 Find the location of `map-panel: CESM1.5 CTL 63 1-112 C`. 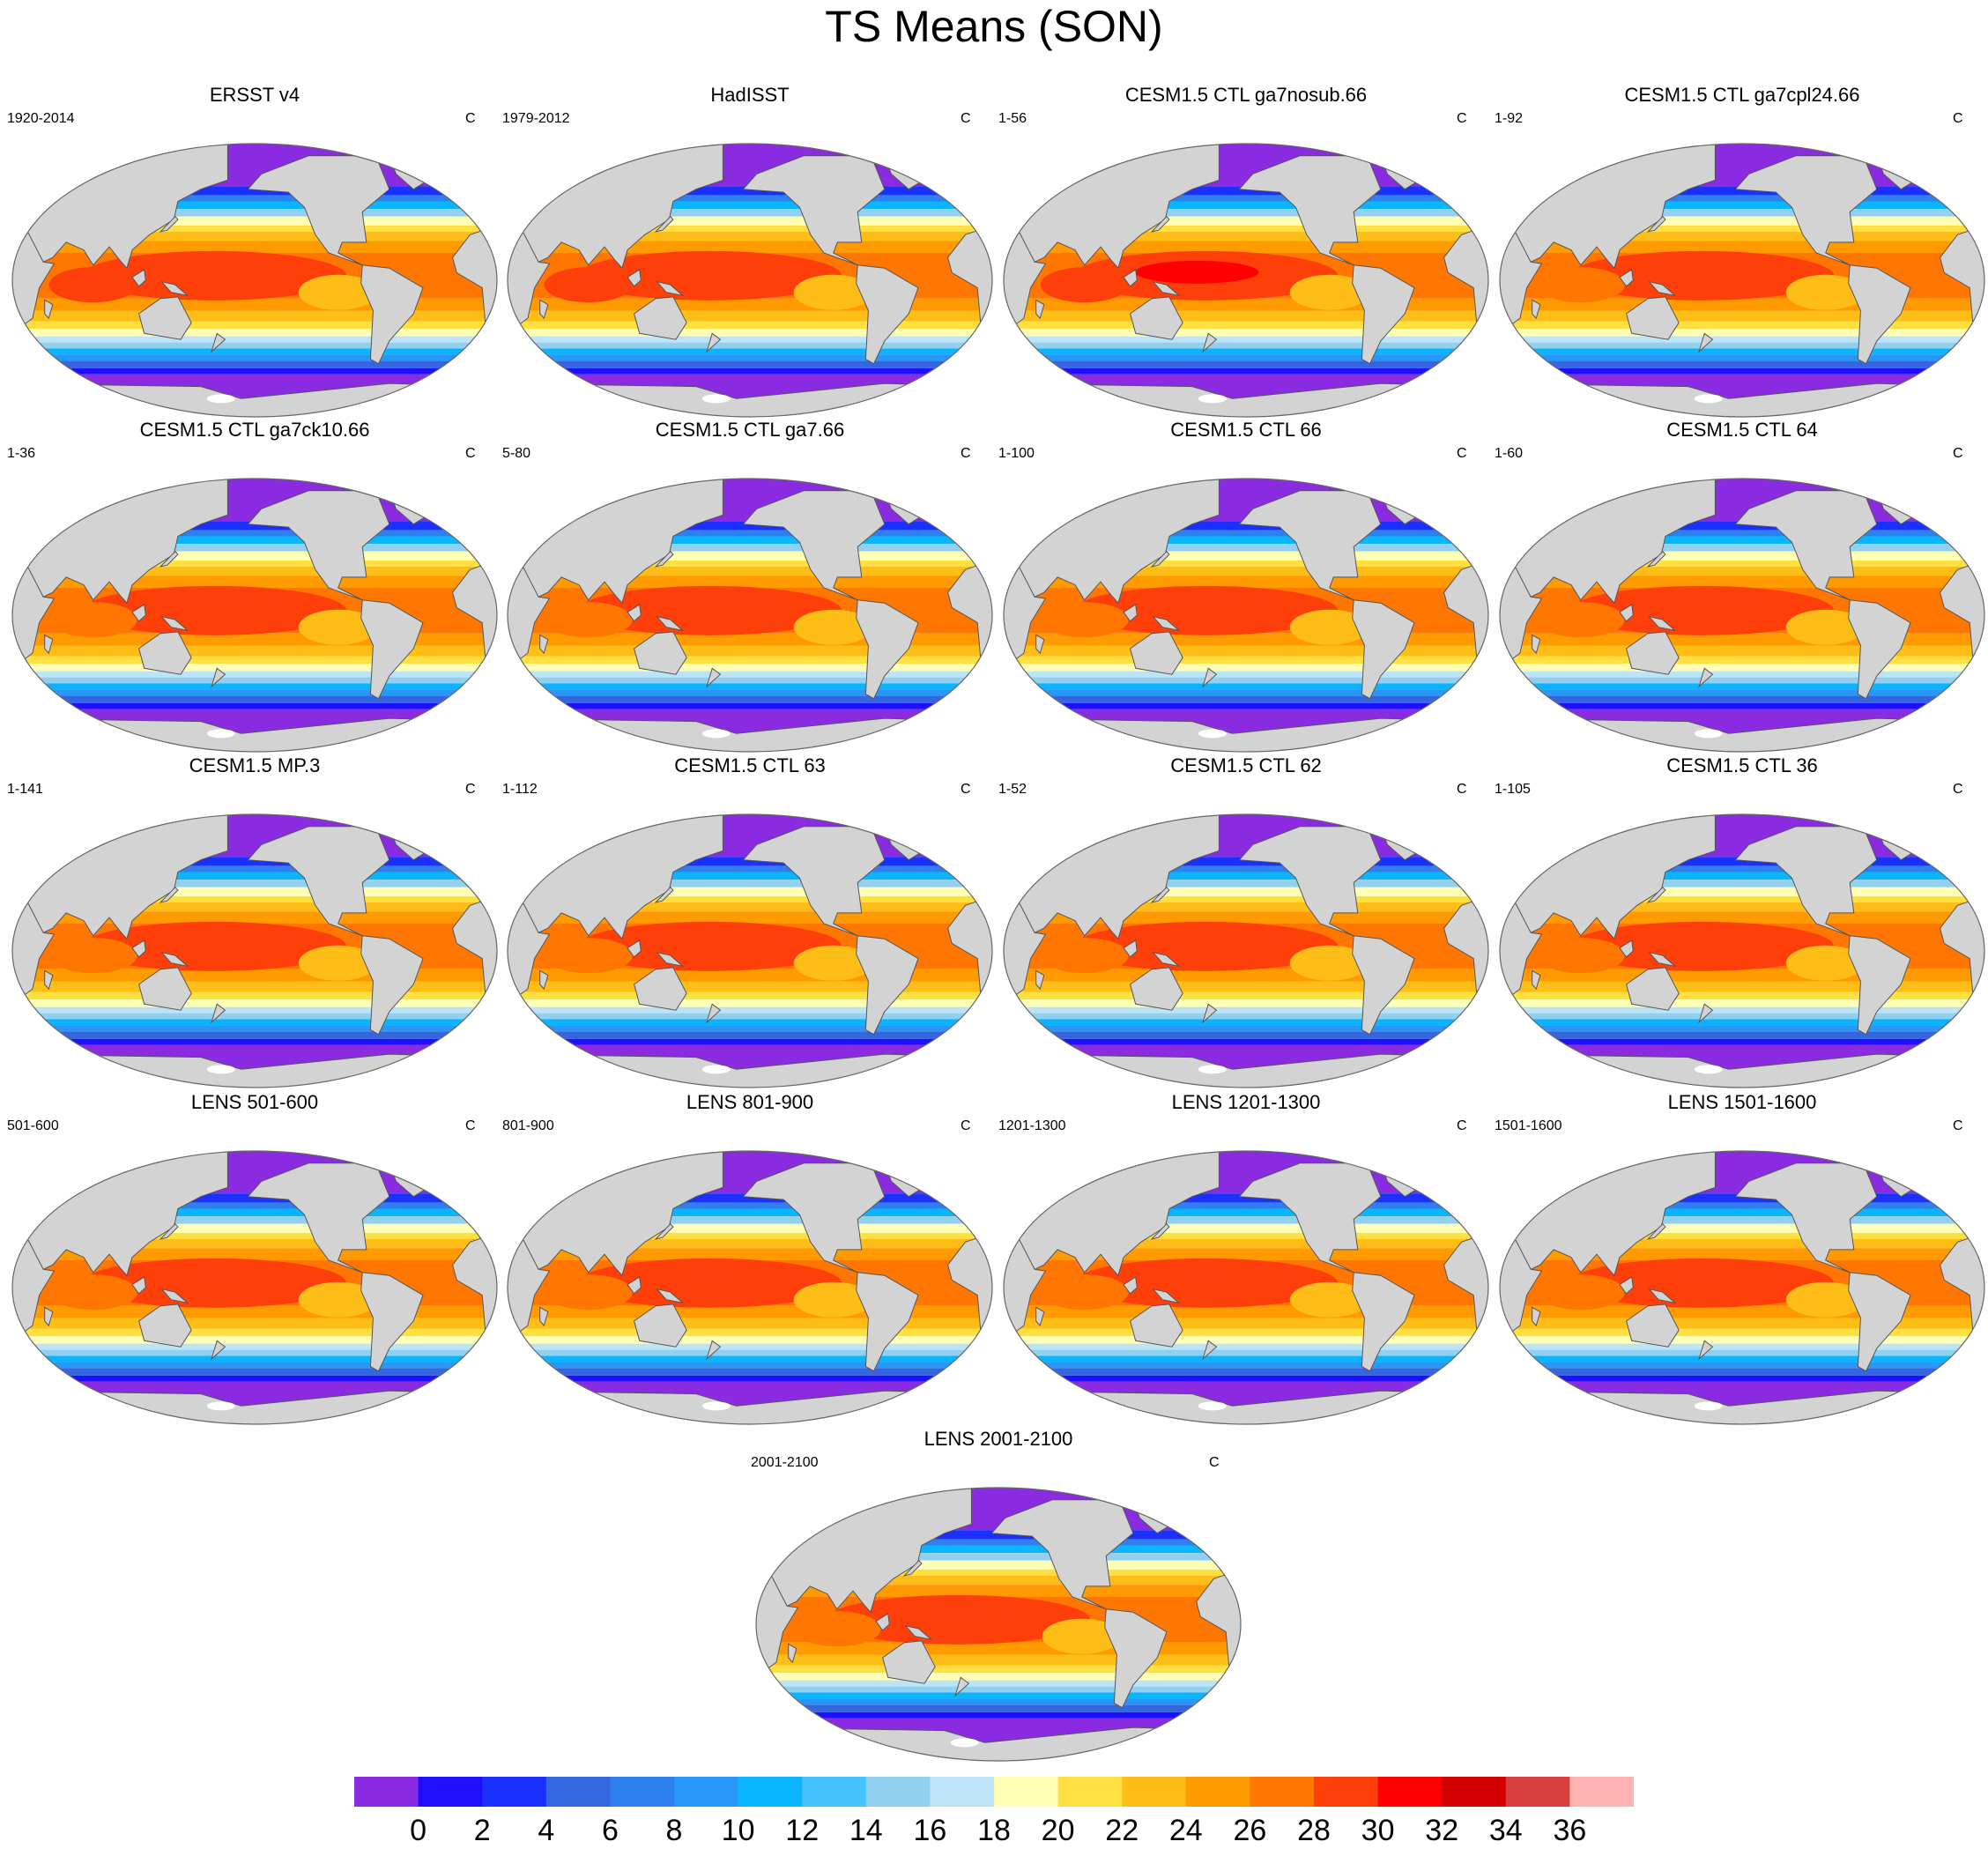

map-panel: CESM1.5 CTL 63 1-112 C is located at coordinates (750, 922).